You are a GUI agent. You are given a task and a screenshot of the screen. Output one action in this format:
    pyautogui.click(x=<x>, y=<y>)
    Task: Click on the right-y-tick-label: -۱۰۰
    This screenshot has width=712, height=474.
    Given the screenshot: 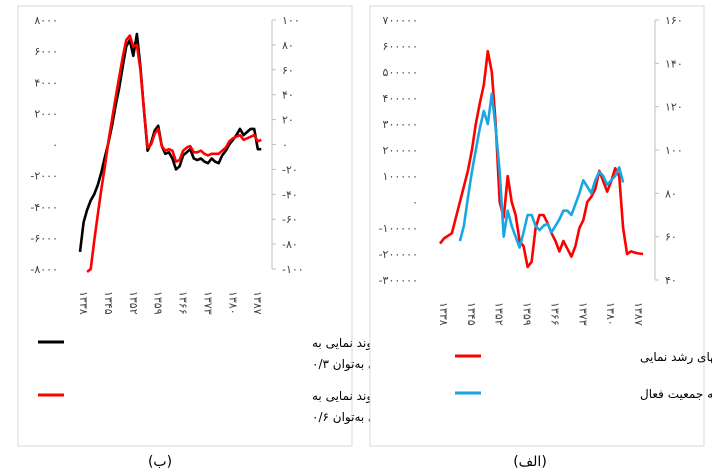 What is the action you would take?
    pyautogui.click(x=293, y=269)
    